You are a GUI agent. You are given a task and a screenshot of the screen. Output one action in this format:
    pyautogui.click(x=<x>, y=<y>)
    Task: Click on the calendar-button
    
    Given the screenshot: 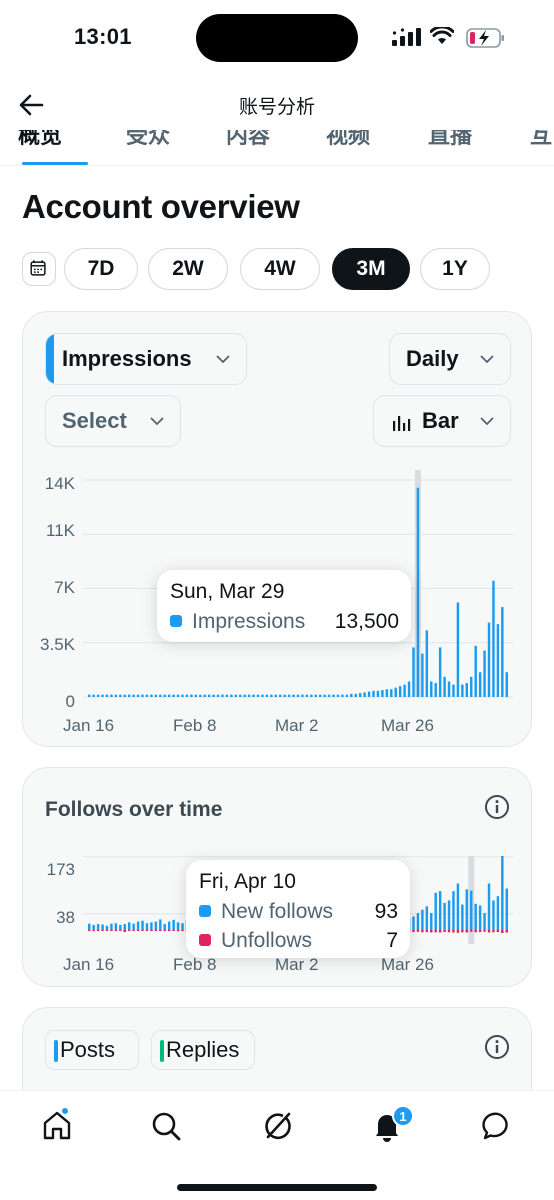 What is the action you would take?
    pyautogui.click(x=39, y=269)
    